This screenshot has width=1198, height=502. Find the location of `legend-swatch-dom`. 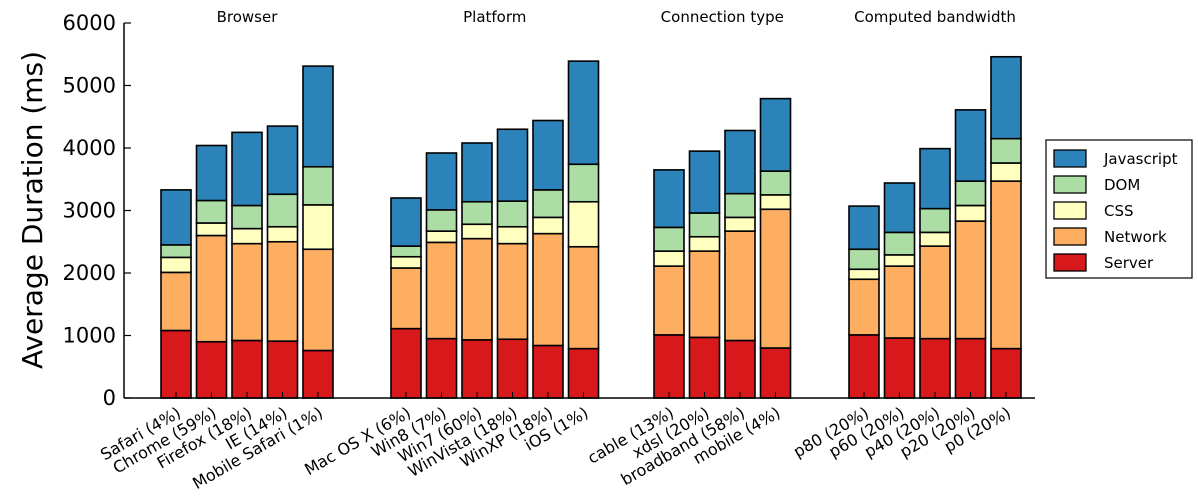

legend-swatch-dom is located at coordinates (1070, 184).